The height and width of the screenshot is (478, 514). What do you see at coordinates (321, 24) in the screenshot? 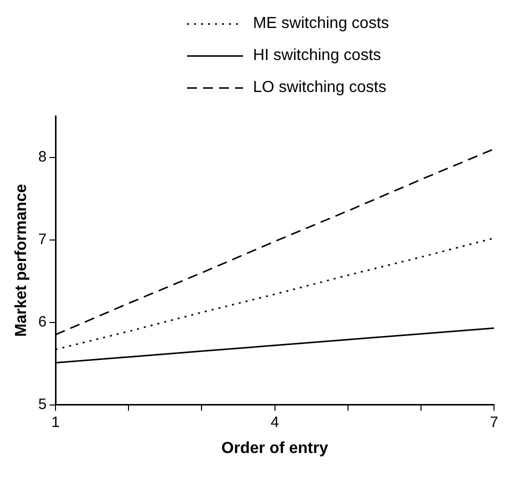
I see `legend-label: ME switching costs` at bounding box center [321, 24].